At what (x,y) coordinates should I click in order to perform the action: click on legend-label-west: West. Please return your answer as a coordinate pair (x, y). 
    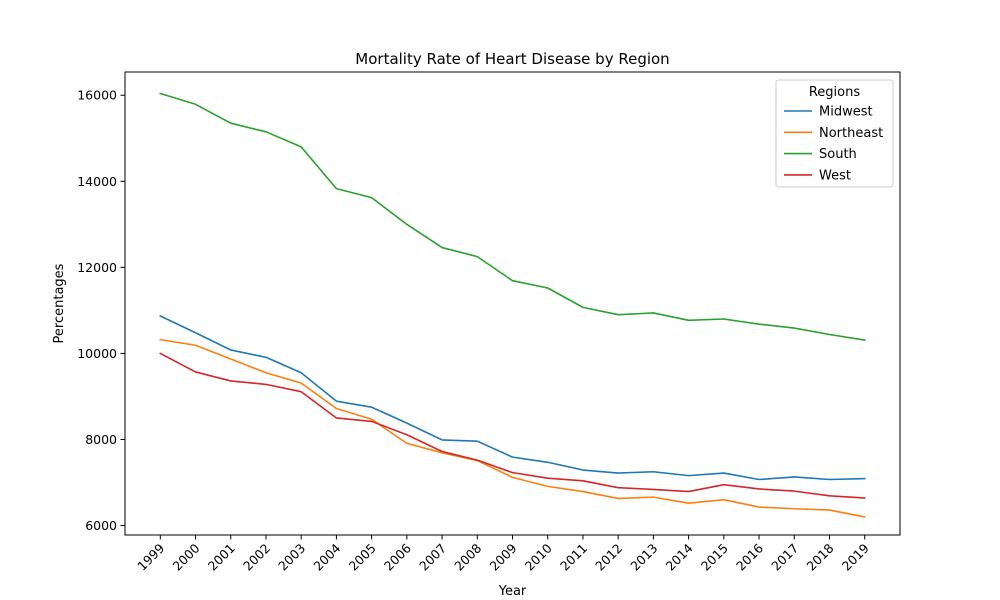
    Looking at the image, I should click on (835, 175).